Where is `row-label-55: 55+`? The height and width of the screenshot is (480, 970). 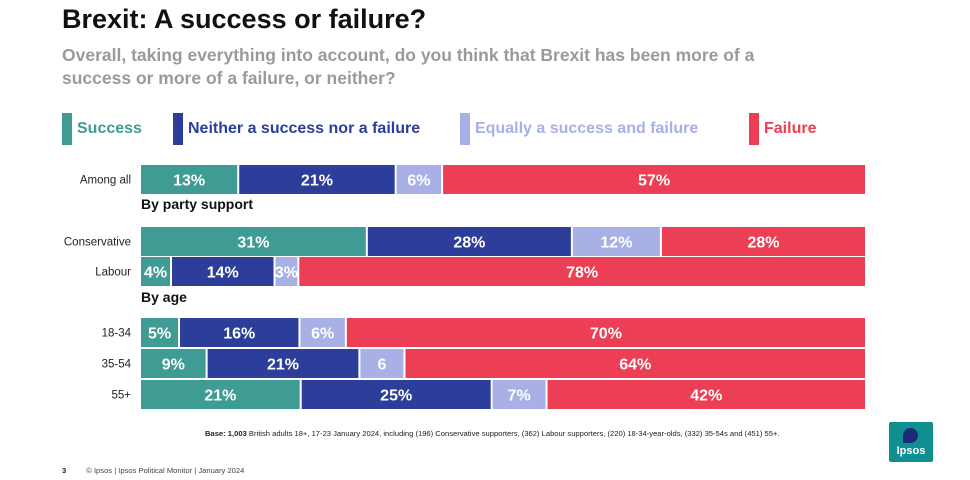
row-label-55: 55+ is located at coordinates (121, 396).